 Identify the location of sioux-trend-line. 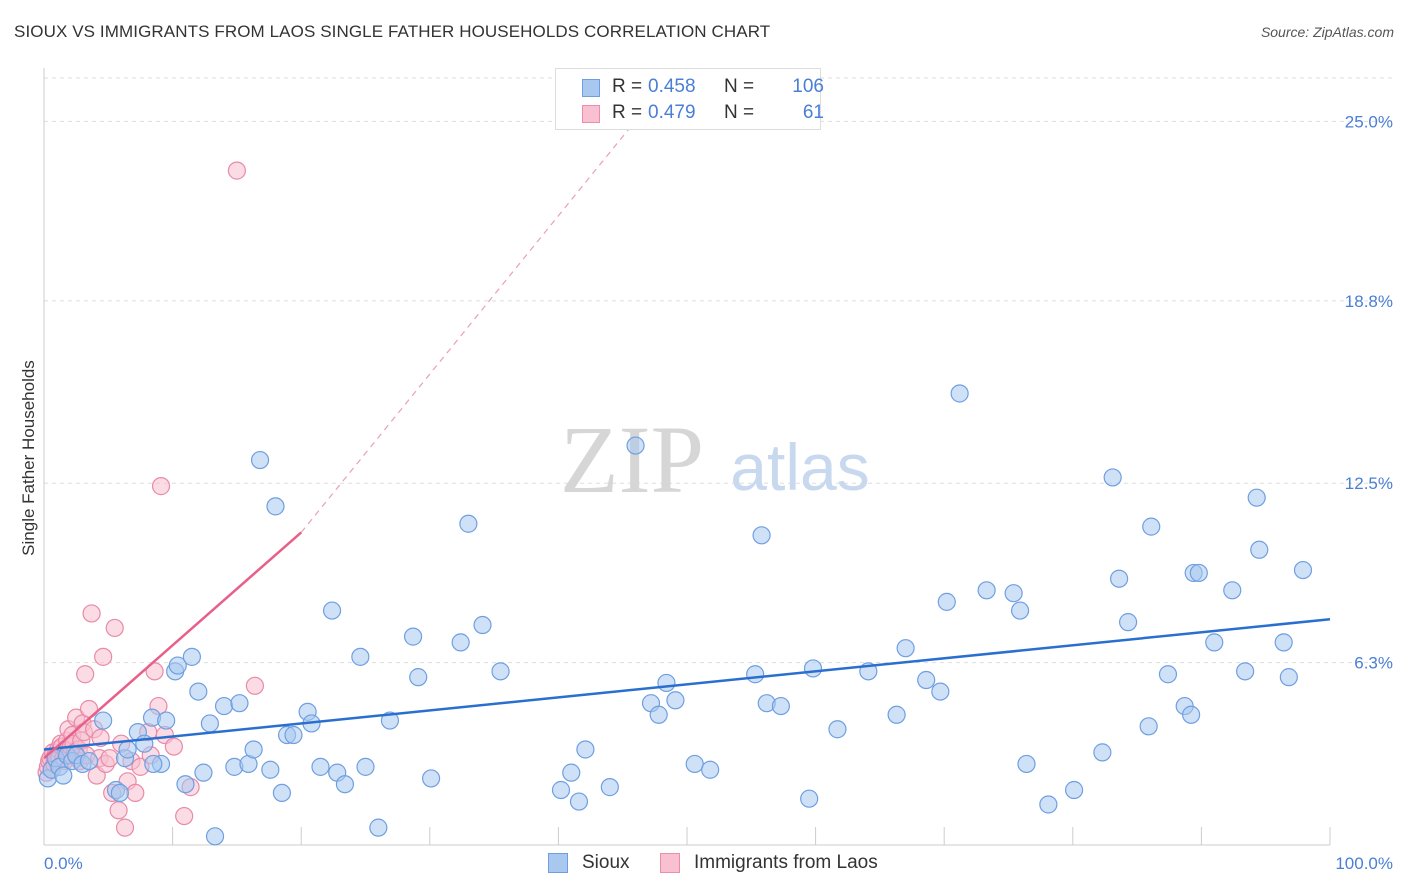
(687, 684).